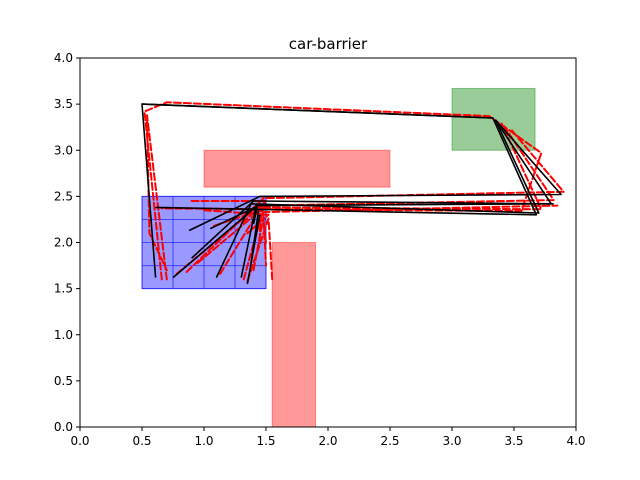 The image size is (640, 480). What do you see at coordinates (63, 427) in the screenshot?
I see `y-tick-label-0: 0.0` at bounding box center [63, 427].